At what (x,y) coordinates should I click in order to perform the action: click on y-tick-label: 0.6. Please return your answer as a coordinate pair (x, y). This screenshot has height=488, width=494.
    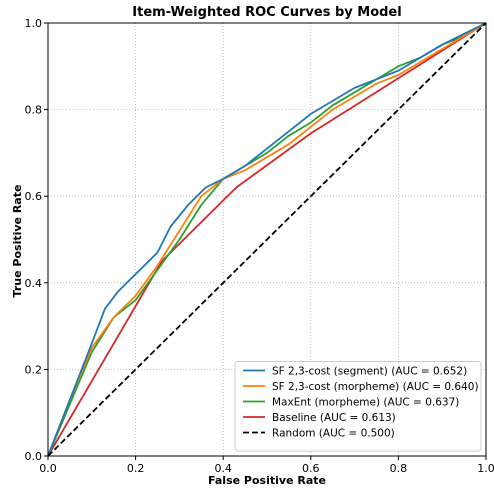
    Looking at the image, I should click on (34, 196).